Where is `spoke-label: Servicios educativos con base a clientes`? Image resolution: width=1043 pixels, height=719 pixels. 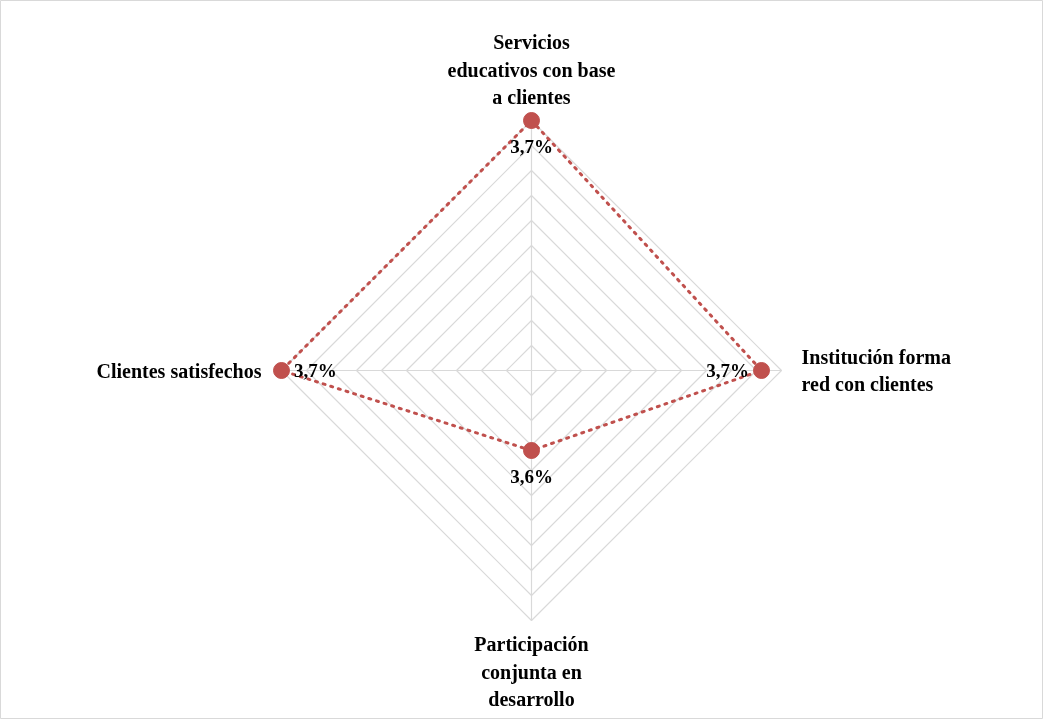
spoke-label: Servicios educativos con base a clientes is located at coordinates (531, 69).